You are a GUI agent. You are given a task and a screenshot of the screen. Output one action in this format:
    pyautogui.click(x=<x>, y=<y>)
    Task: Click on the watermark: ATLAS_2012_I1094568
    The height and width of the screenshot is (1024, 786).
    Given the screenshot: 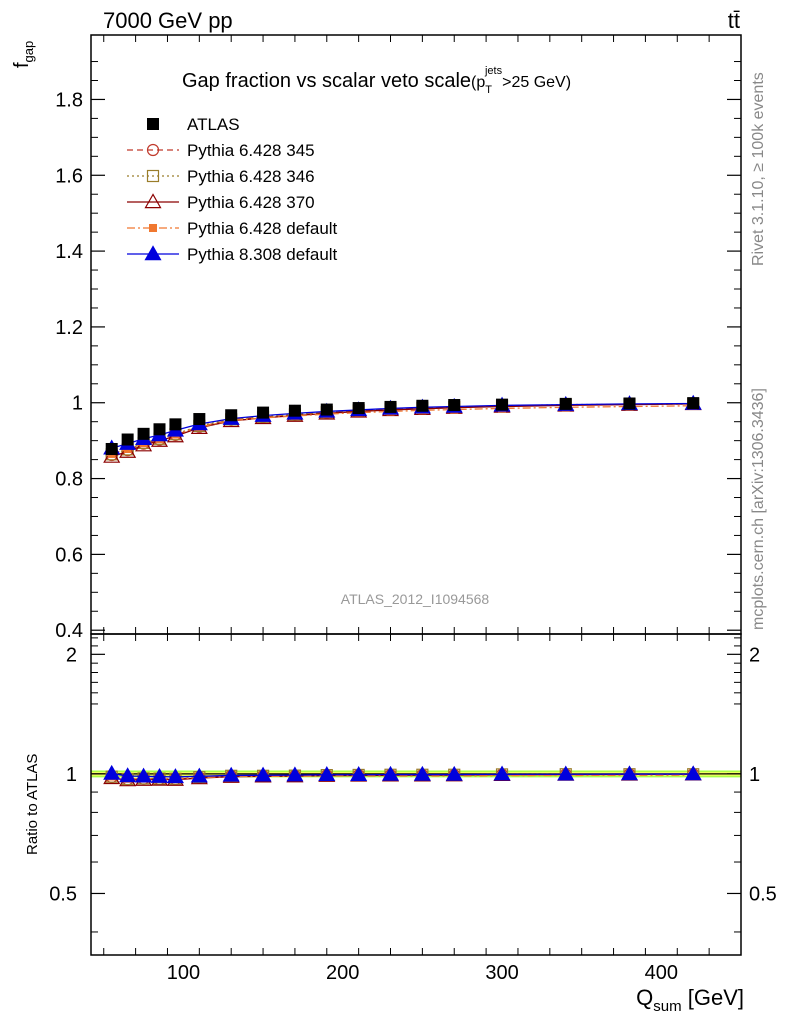 What is the action you would take?
    pyautogui.click(x=415, y=599)
    